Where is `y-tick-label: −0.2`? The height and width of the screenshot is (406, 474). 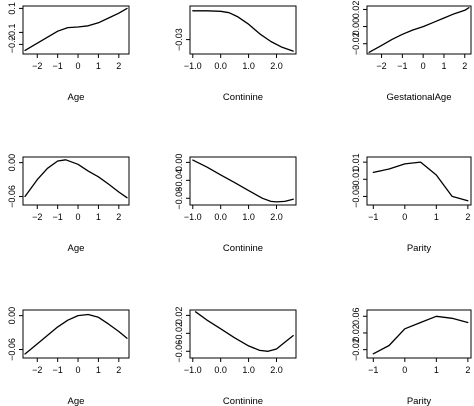
y-tick-label: −0.2 is located at coordinates (12, 45).